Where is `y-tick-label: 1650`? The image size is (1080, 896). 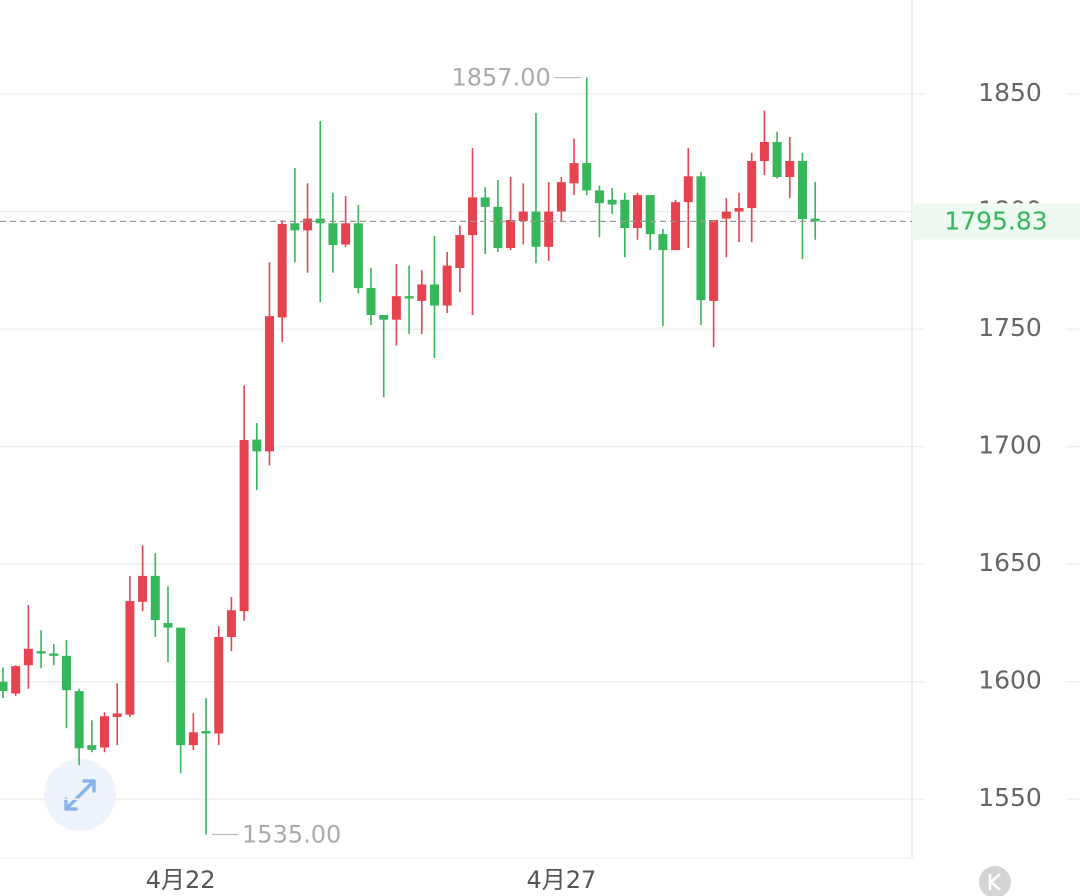 y-tick-label: 1650 is located at coordinates (1010, 562).